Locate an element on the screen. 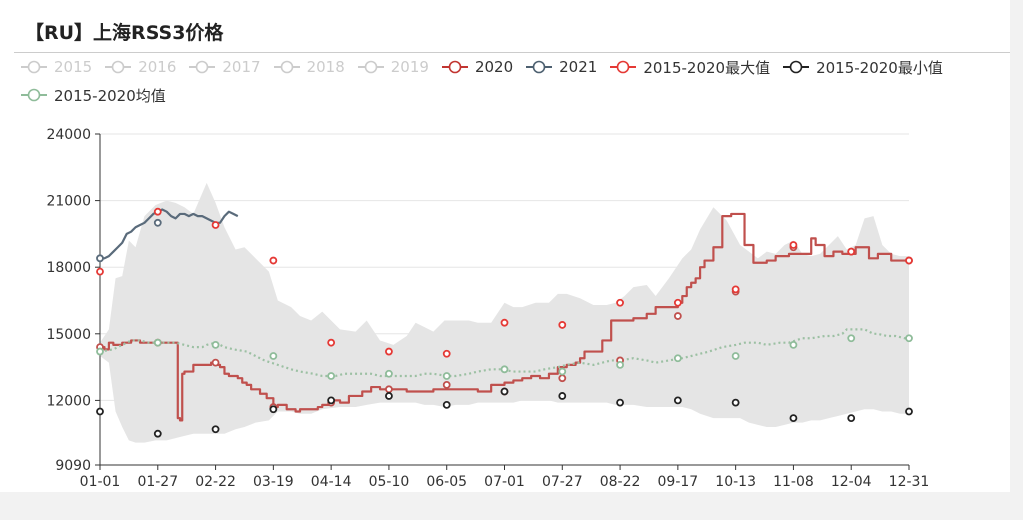 This screenshot has width=1023, height=520. x-tick-label: 12-04 is located at coordinates (851, 482).